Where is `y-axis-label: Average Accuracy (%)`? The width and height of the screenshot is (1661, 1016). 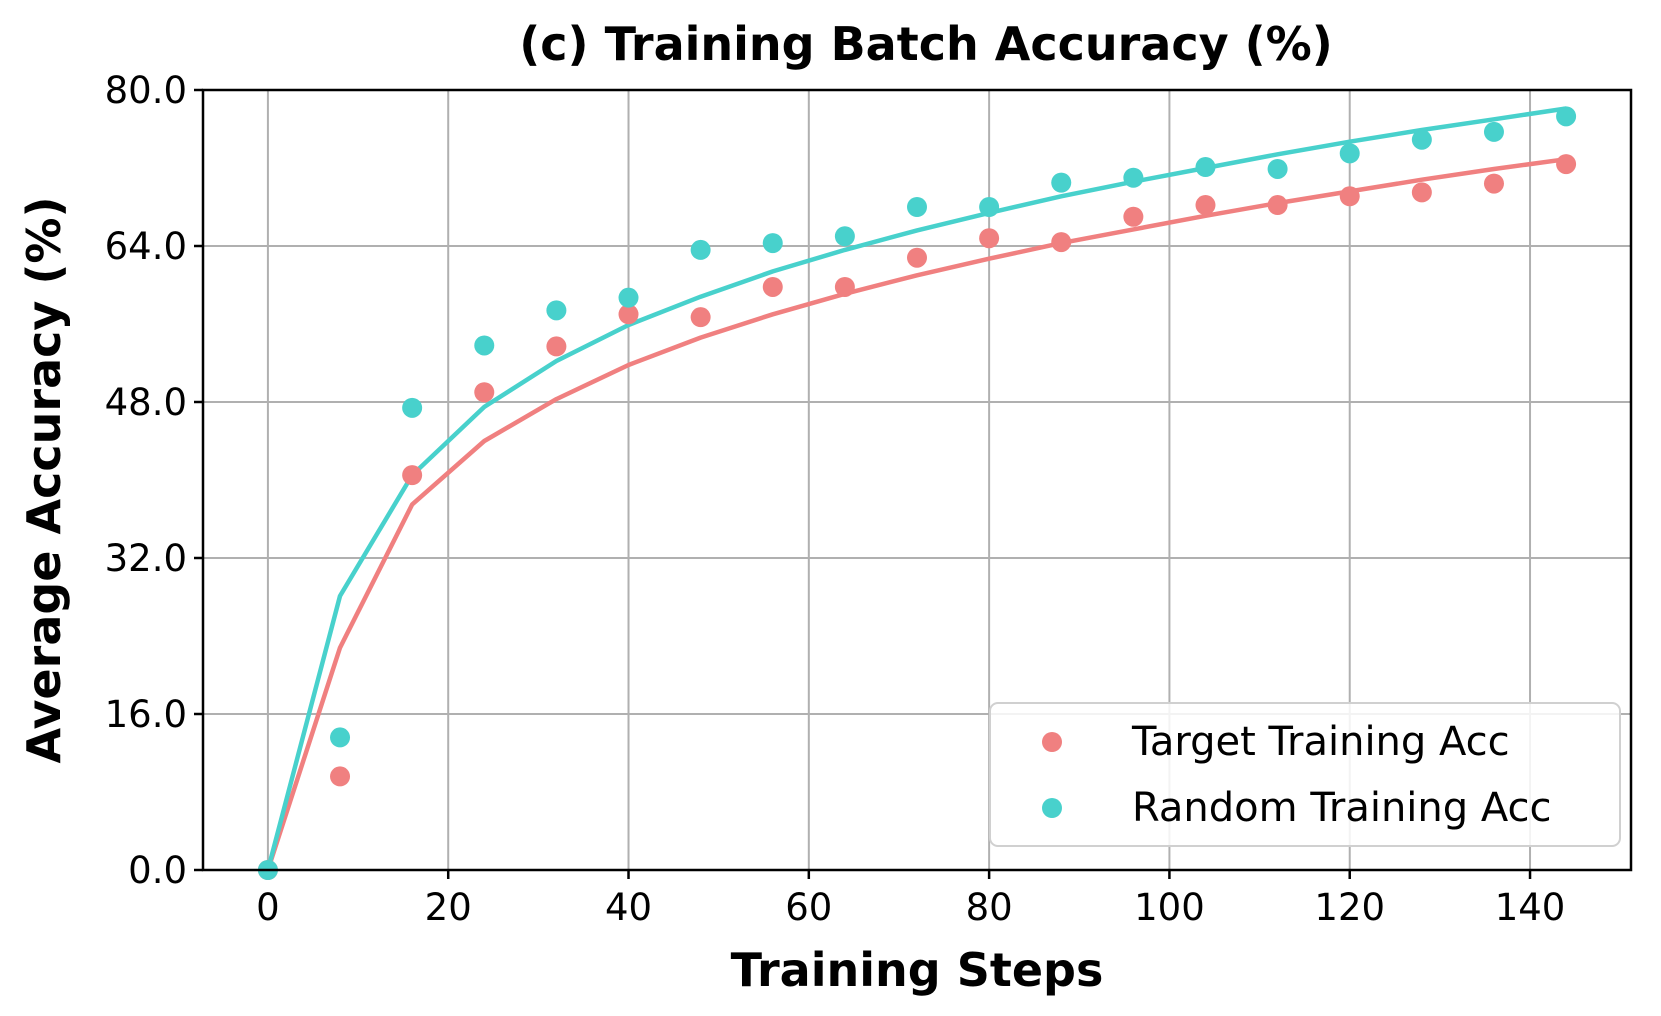
y-axis-label: Average Accuracy (%) is located at coordinates (44, 479).